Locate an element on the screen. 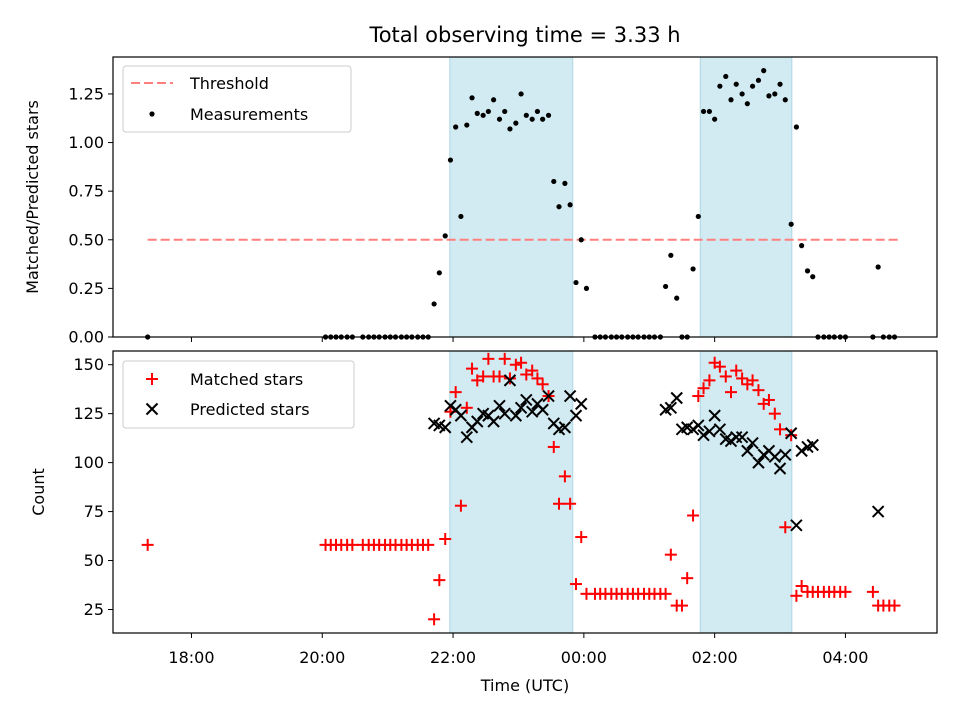 This screenshot has height=720, width=960. y-tick-label: 1.25 is located at coordinates (86, 93).